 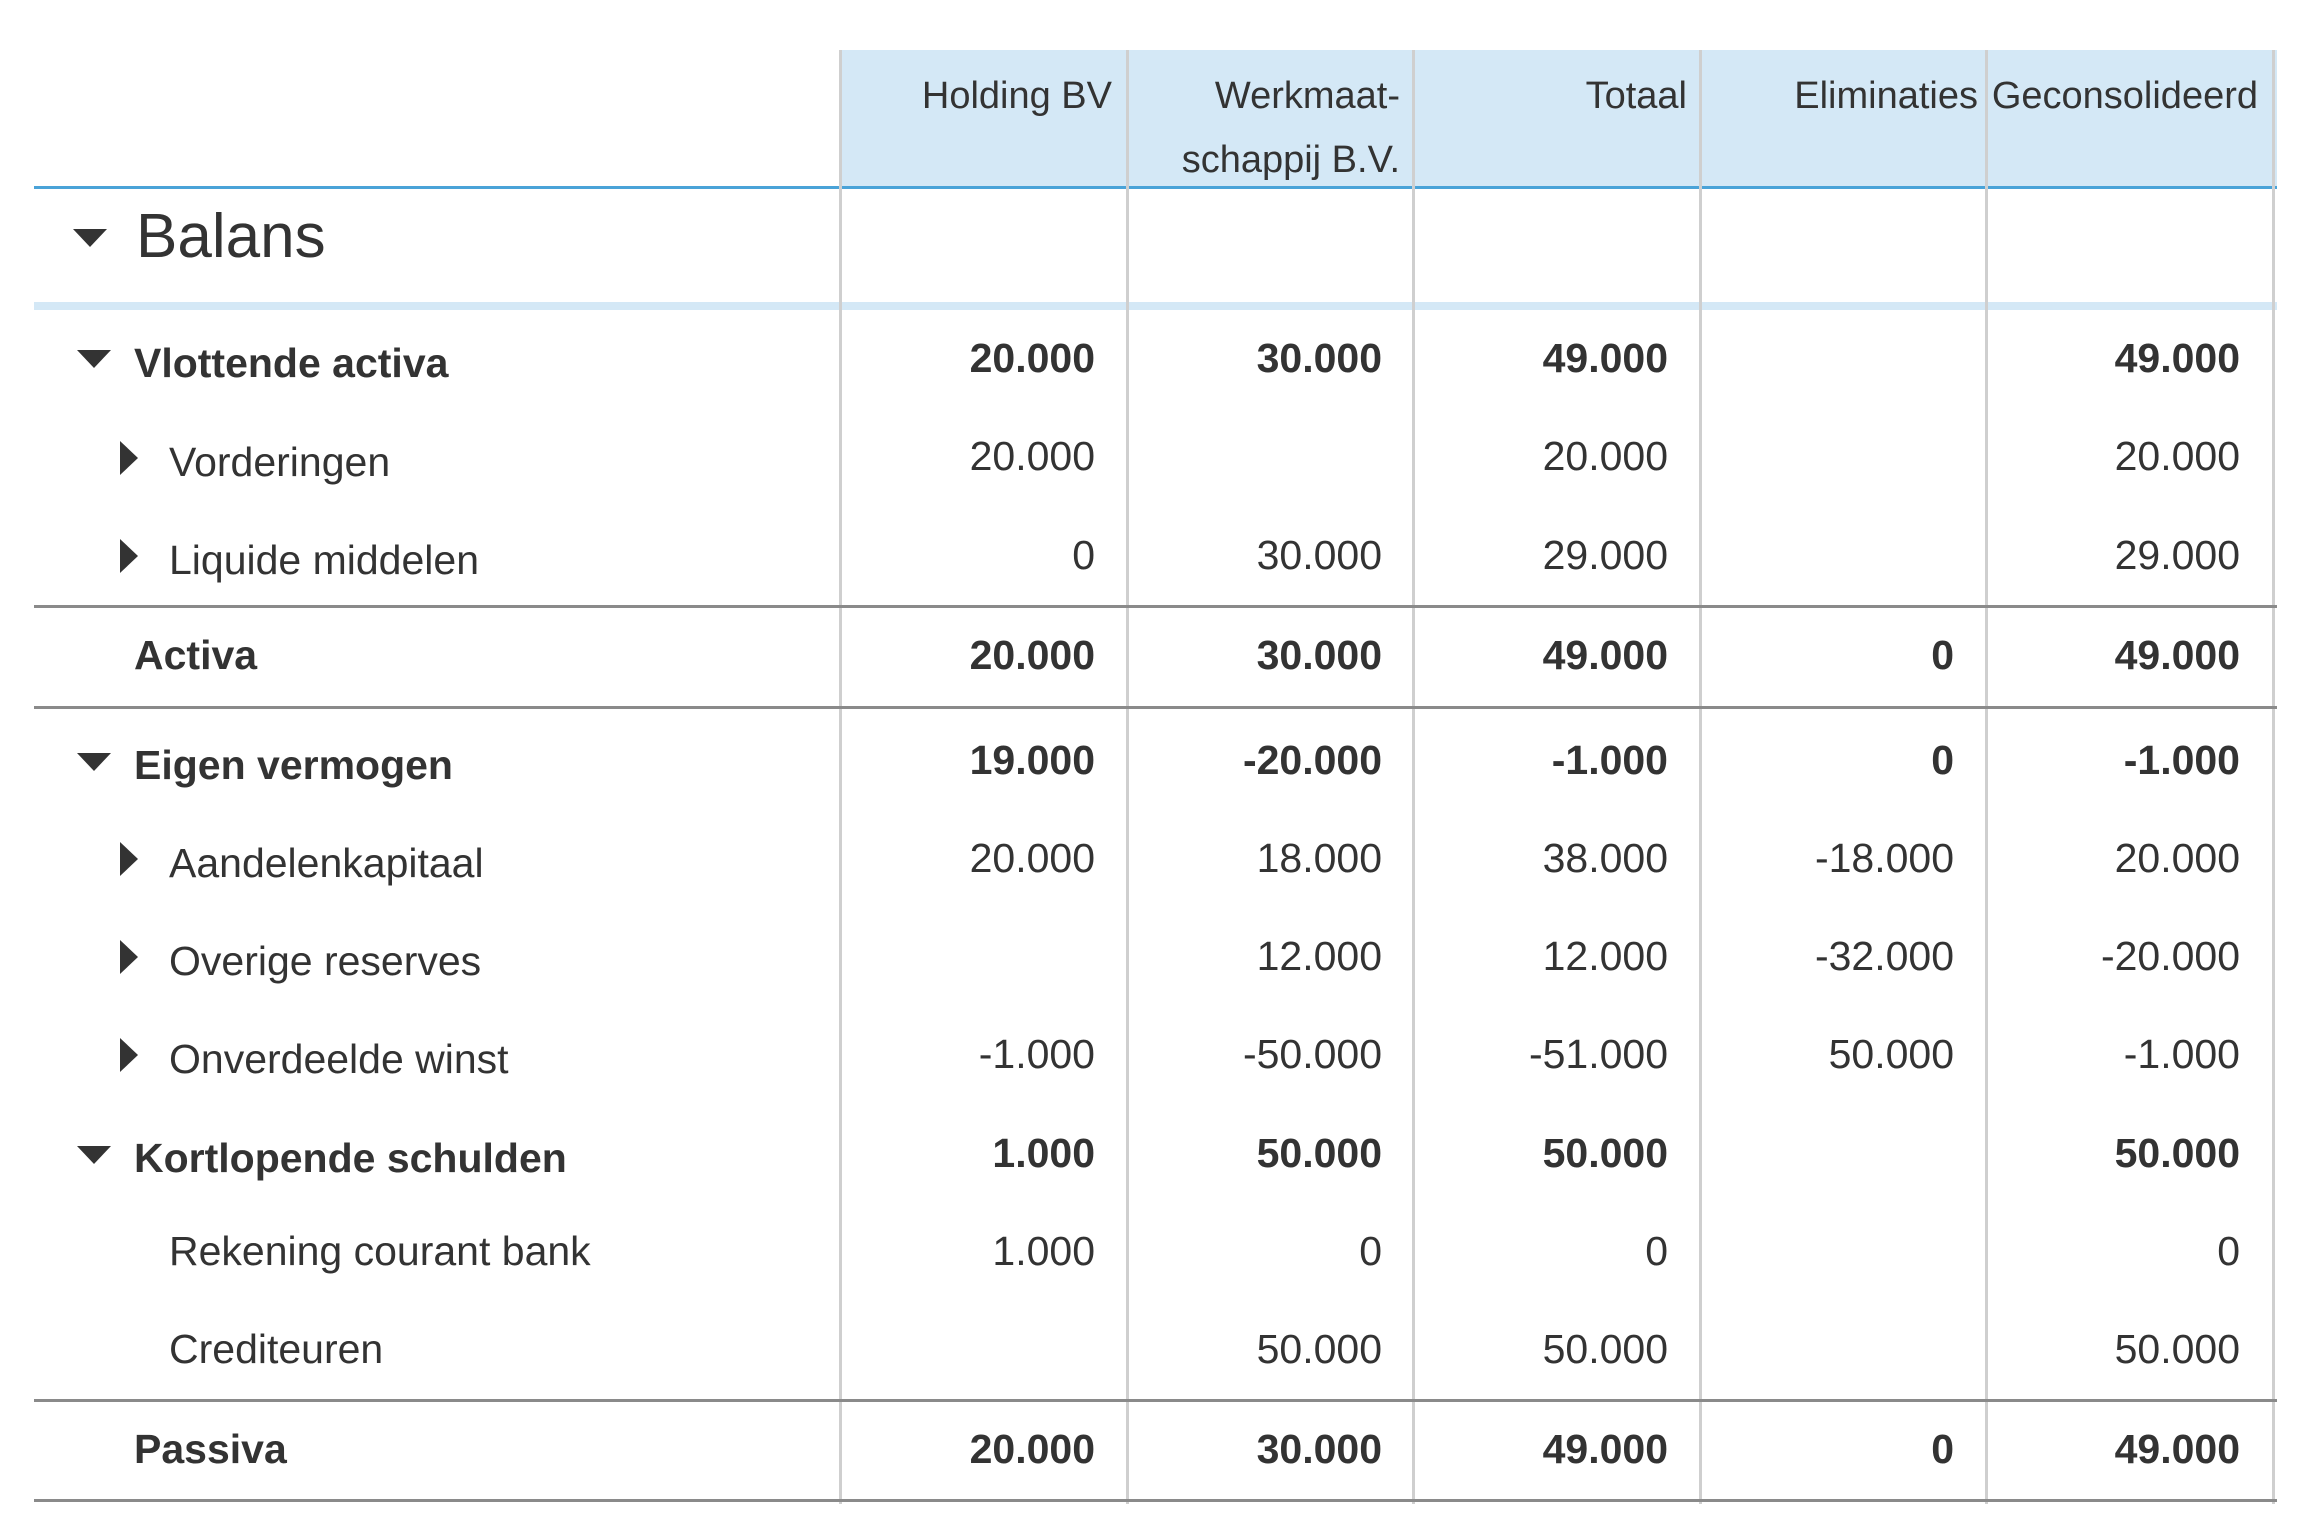 What do you see at coordinates (339, 1059) in the screenshot?
I see `row-label-onverdeelde-winst: Onverdeelde winst` at bounding box center [339, 1059].